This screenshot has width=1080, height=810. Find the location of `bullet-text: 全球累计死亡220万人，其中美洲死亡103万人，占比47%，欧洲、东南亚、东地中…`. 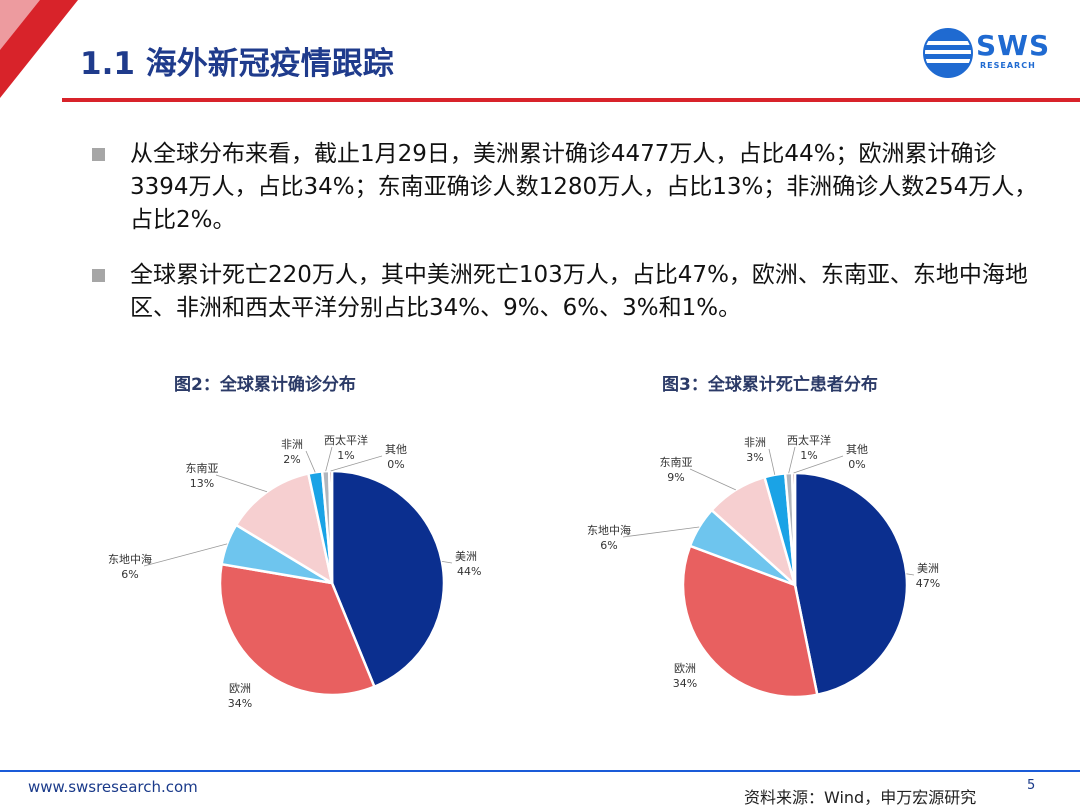

bullet-text: 全球累计死亡220万人，其中美洲死亡103万人，占比47%，欧洲、东南亚、东地中… is located at coordinates (579, 291).